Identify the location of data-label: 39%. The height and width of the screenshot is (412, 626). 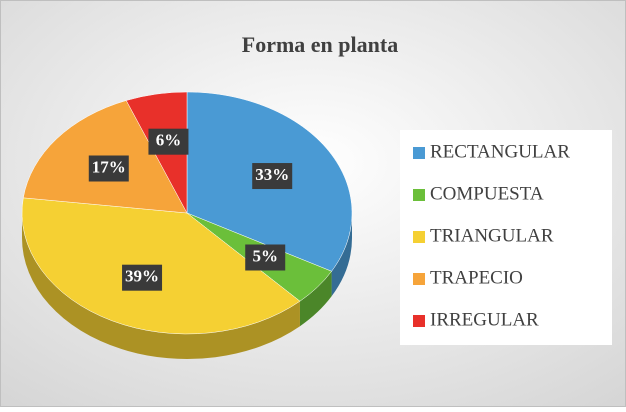
(142, 276).